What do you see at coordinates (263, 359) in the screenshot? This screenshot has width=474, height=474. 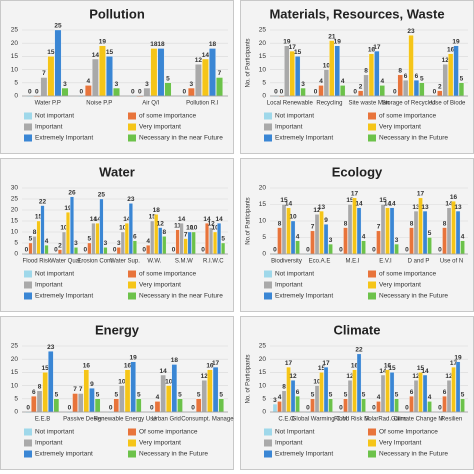 I see `y-tick-label: 20` at bounding box center [263, 359].